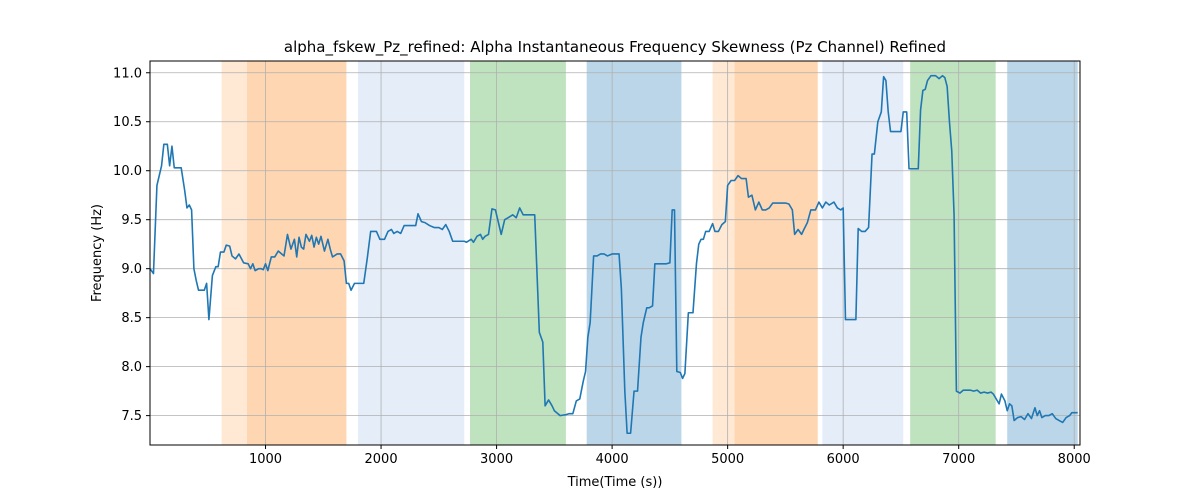 This screenshot has width=1200, height=504. What do you see at coordinates (131, 416) in the screenshot?
I see `y-tick-label: 7.5` at bounding box center [131, 416].